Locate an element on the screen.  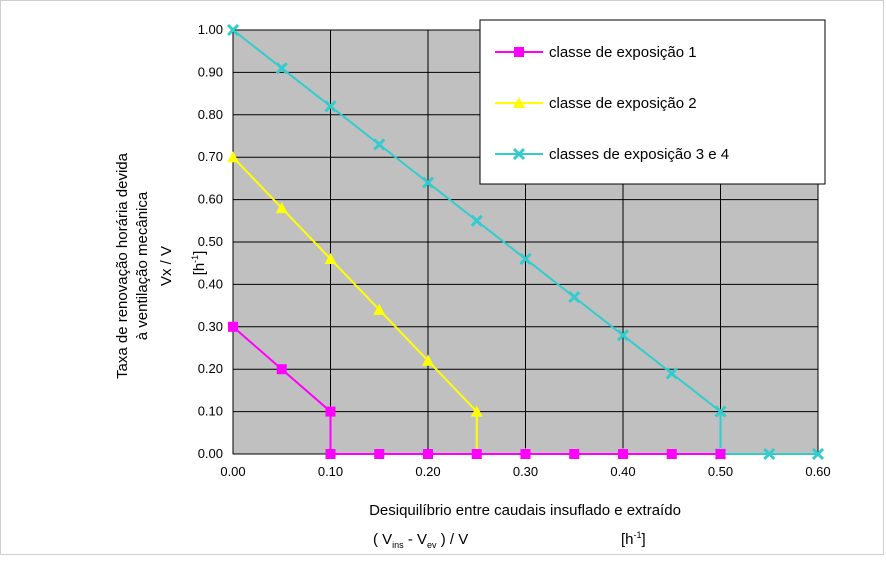
x-axis-formula: ( Vins - Vev ) / V is located at coordinates (420, 540).